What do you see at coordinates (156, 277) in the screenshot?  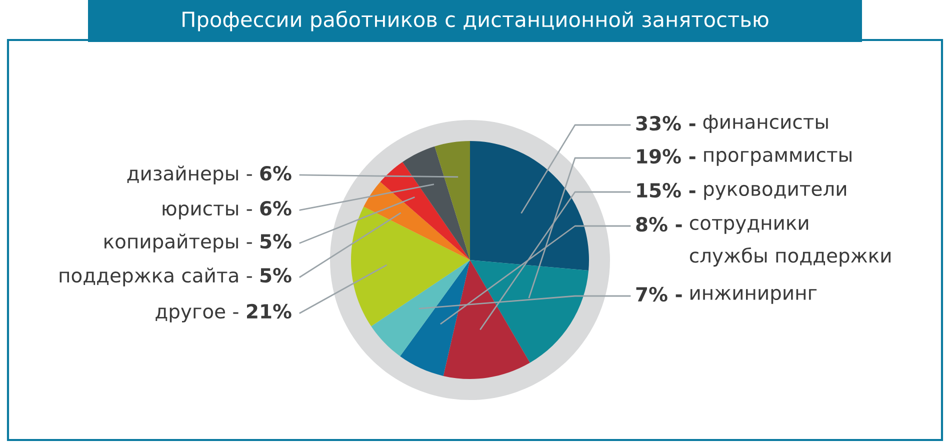 I see `slice-label: поддержка сайта -` at bounding box center [156, 277].